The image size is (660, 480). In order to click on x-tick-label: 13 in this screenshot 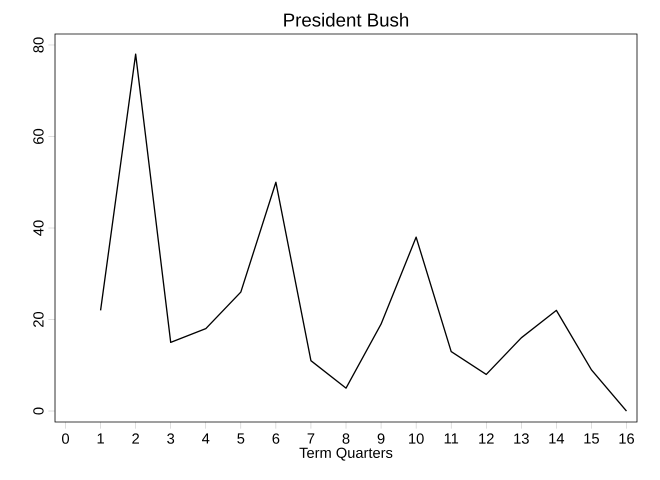, I will do `click(521, 438)`.